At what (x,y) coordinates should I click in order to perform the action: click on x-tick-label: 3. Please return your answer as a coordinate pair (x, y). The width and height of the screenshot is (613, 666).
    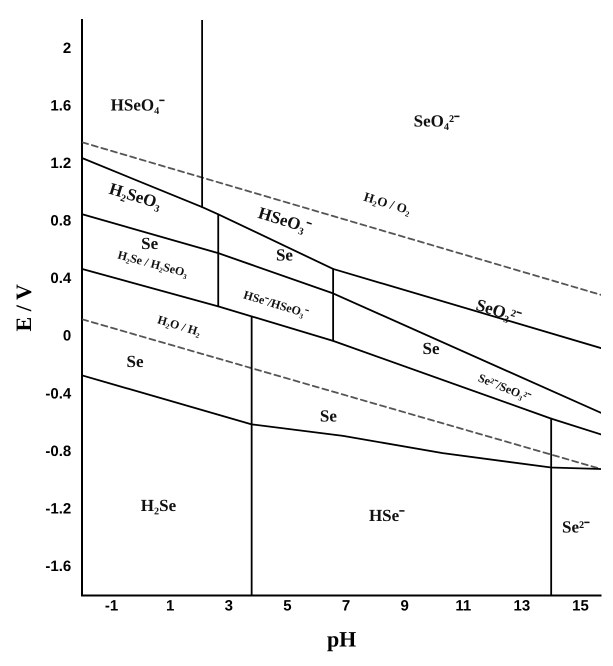
    Looking at the image, I should click on (228, 606).